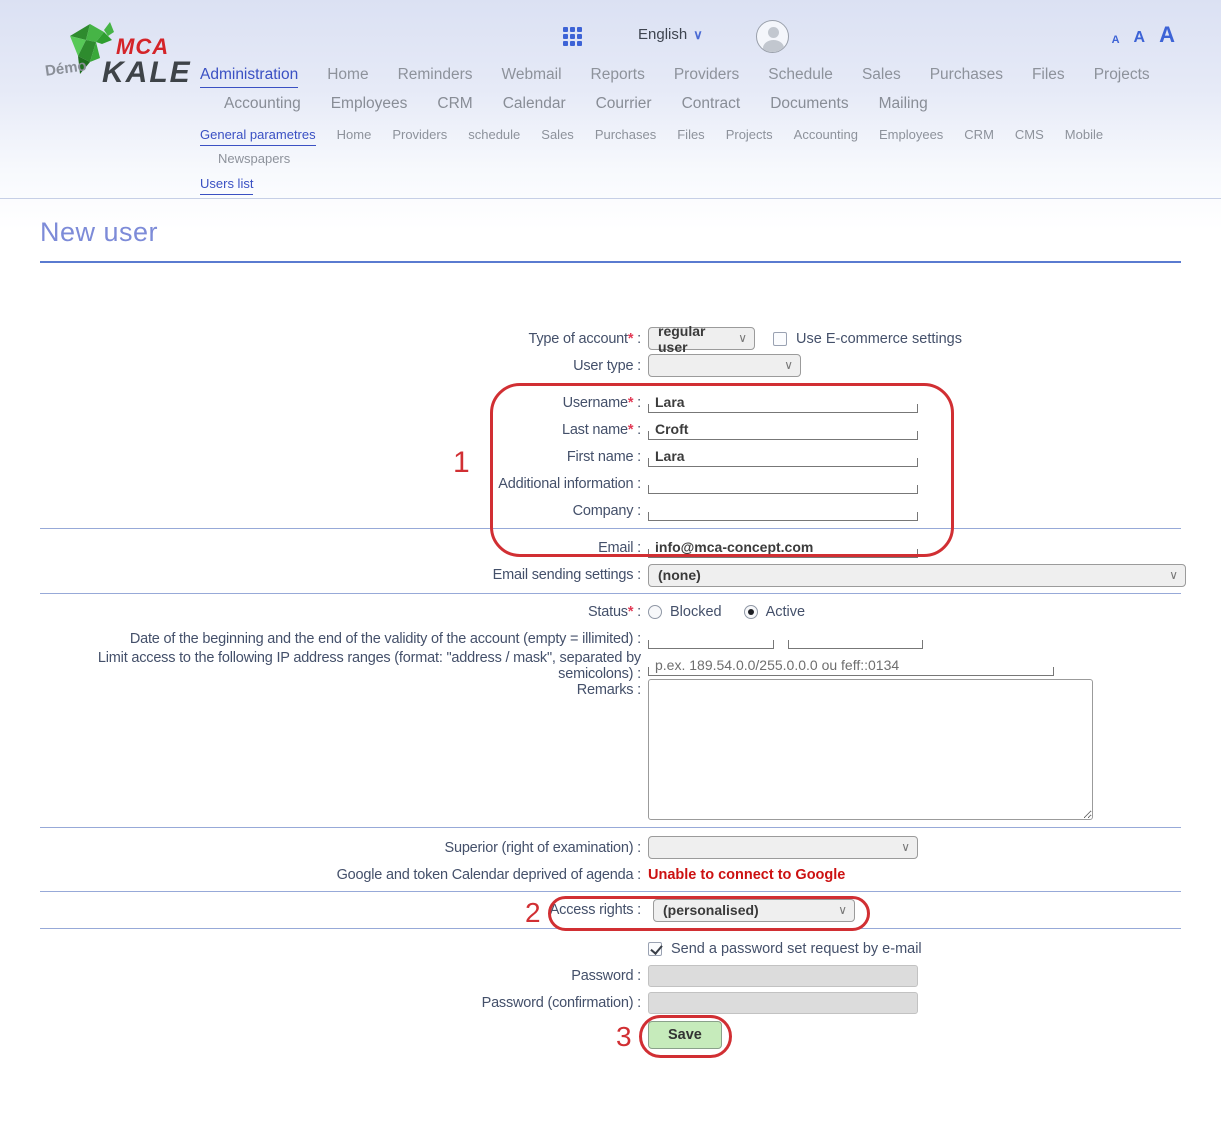 The height and width of the screenshot is (1139, 1221). I want to click on email-sending-settings-select: (none) ∨, so click(917, 575).